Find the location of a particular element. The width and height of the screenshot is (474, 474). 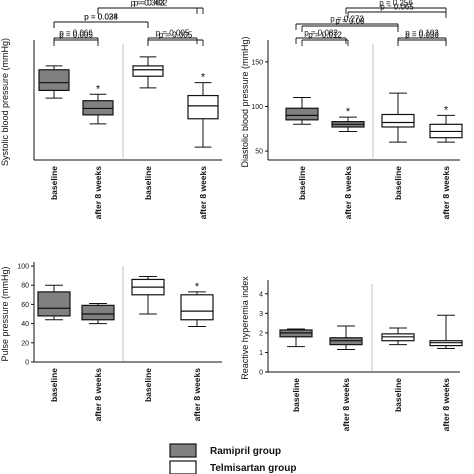

legend-label-telmisartan: Telmisartan group is located at coordinates (253, 468).